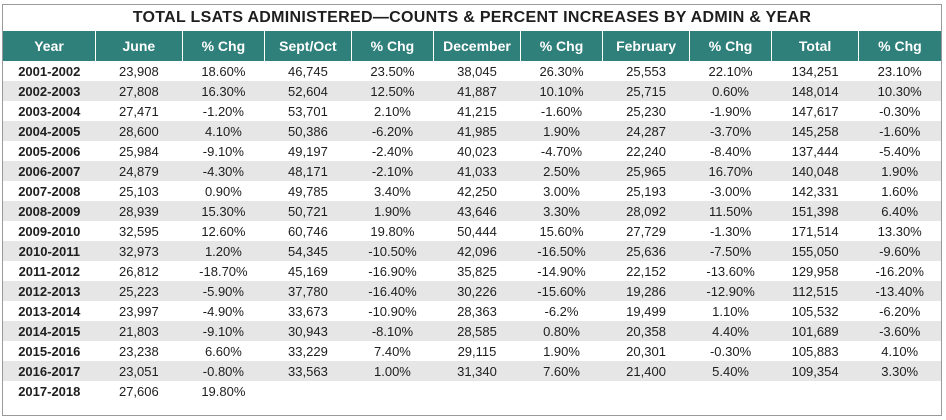 The height and width of the screenshot is (420, 946). I want to click on data-cell: -2.10%, so click(392, 171).